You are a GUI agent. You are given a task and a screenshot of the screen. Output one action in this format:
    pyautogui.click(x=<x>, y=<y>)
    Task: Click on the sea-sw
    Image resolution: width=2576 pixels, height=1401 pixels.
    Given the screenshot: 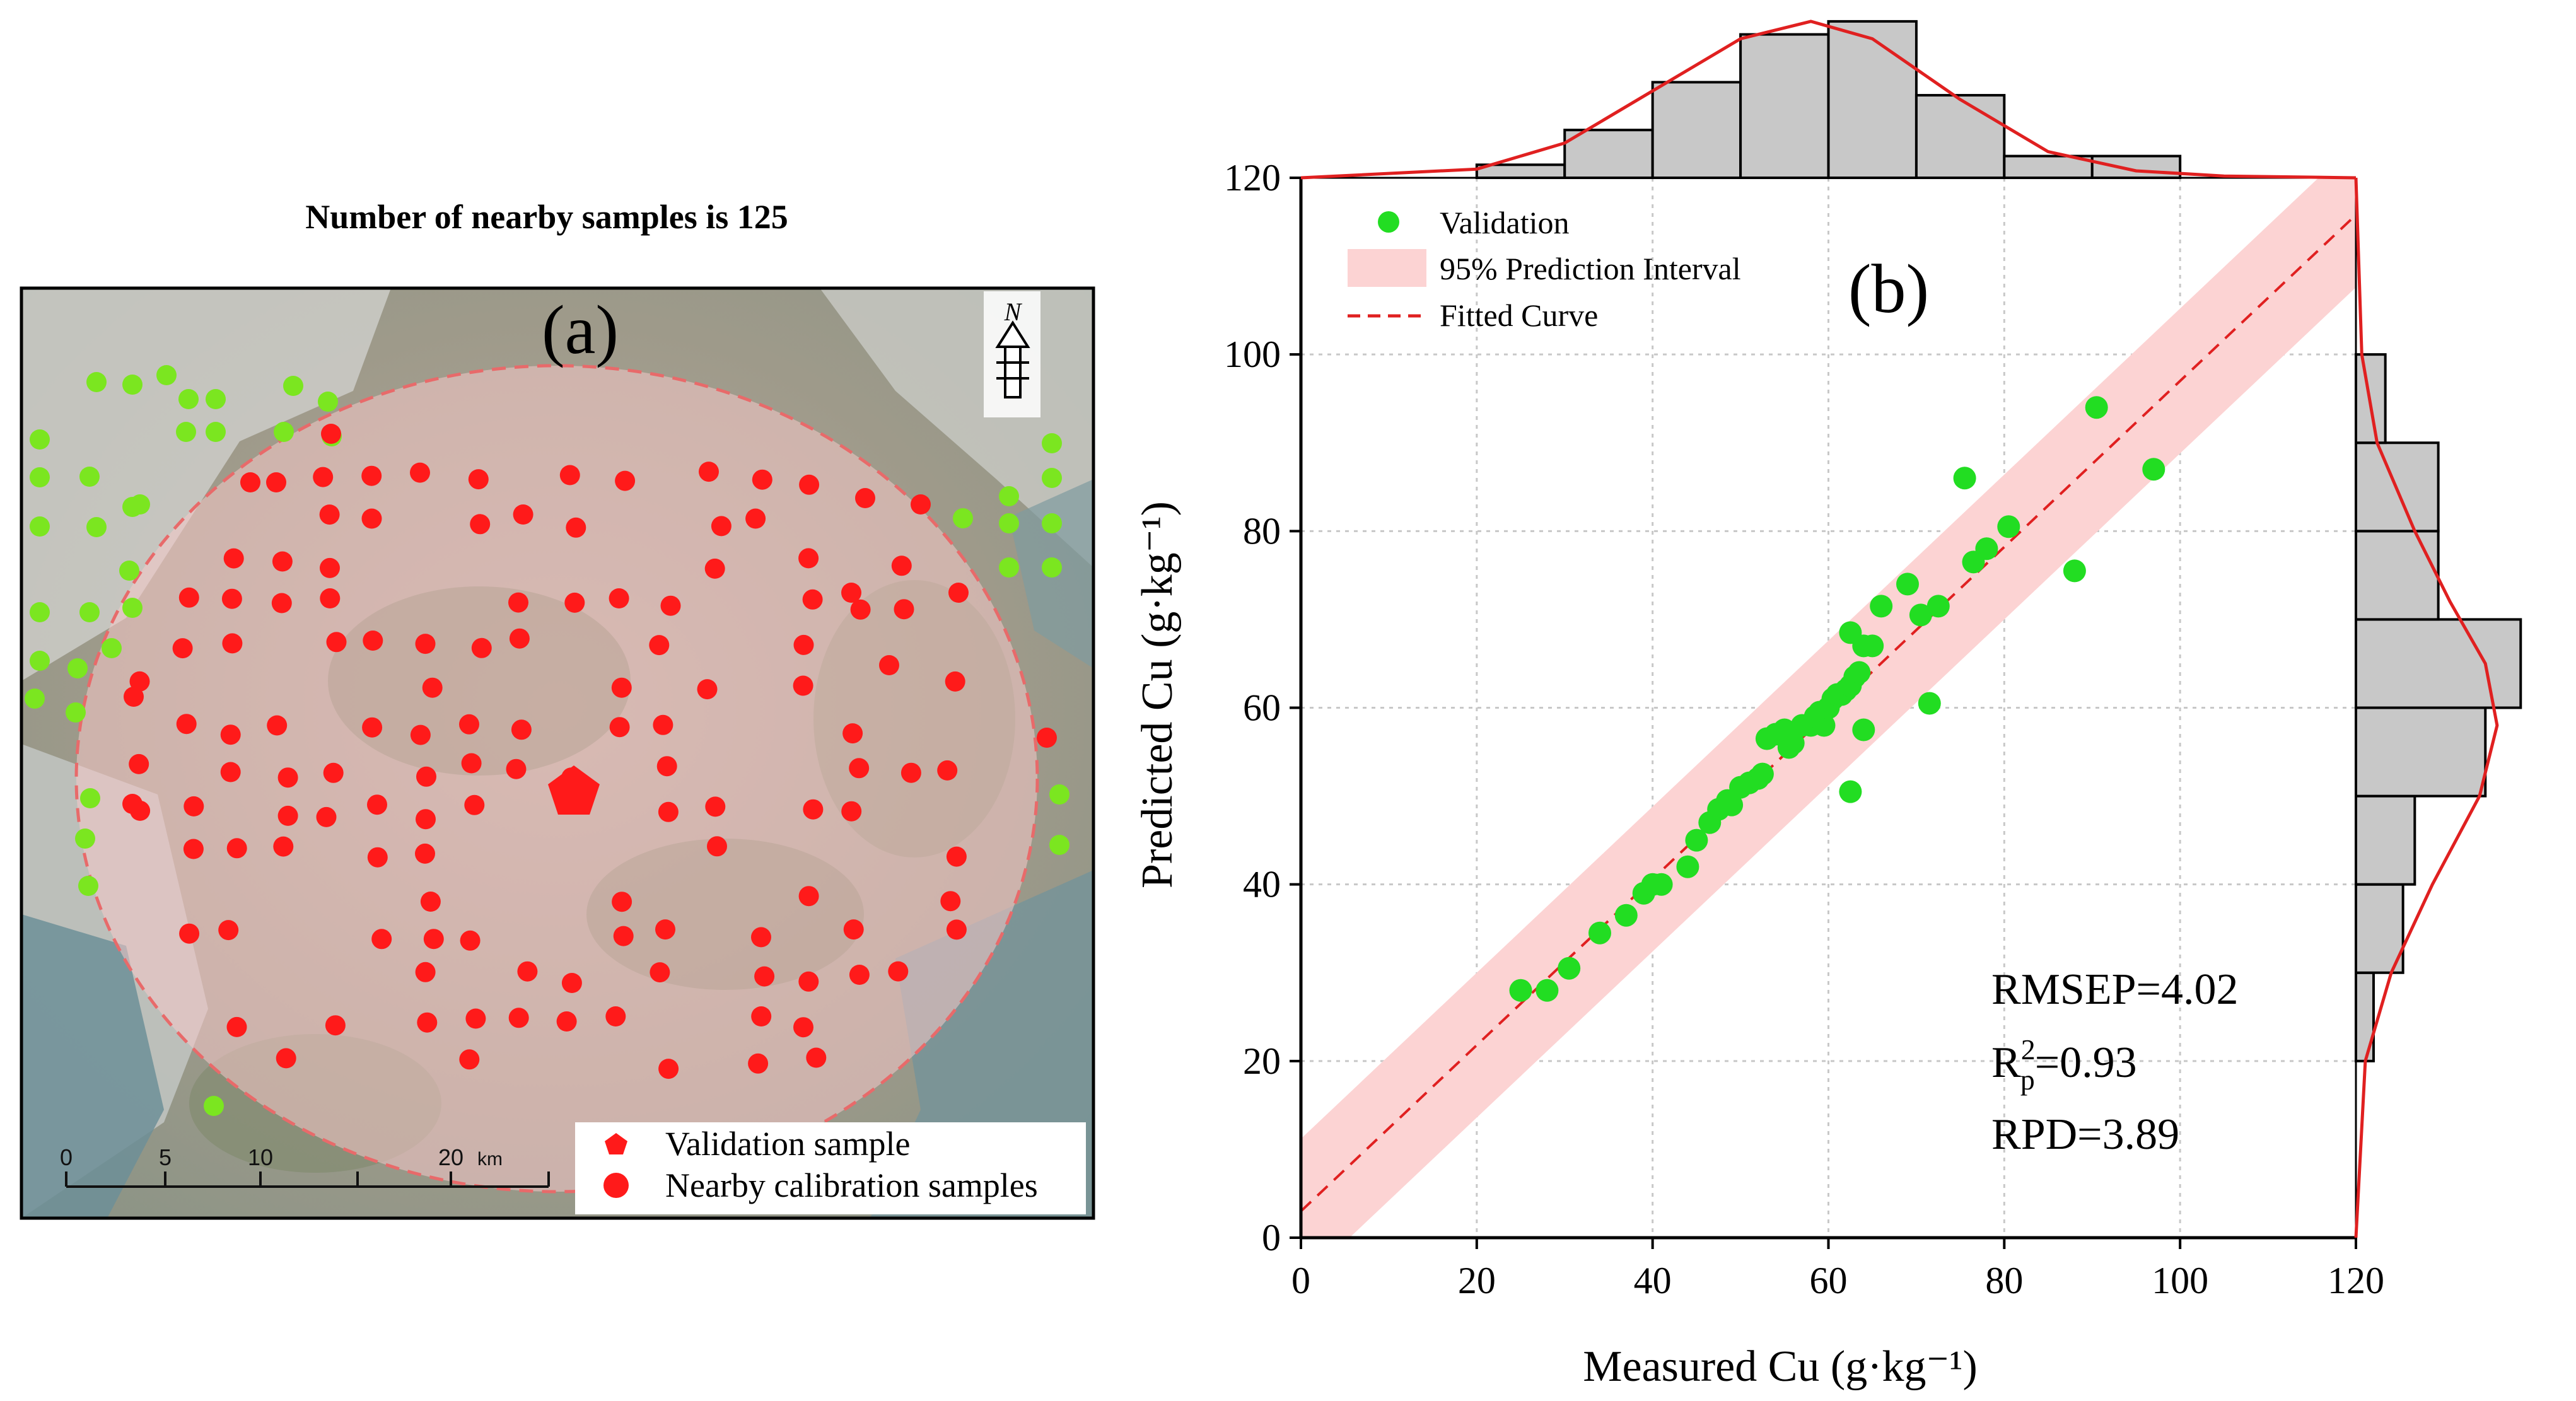 What is the action you would take?
    pyautogui.click(x=93, y=1066)
    